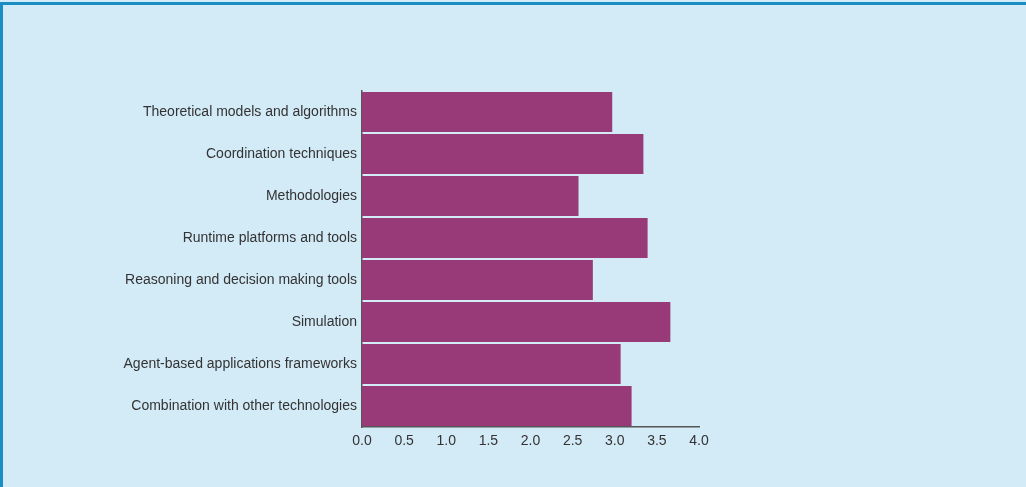 The image size is (1026, 487). What do you see at coordinates (250, 110) in the screenshot?
I see `y-tick-label: Theoretical models and algorithms` at bounding box center [250, 110].